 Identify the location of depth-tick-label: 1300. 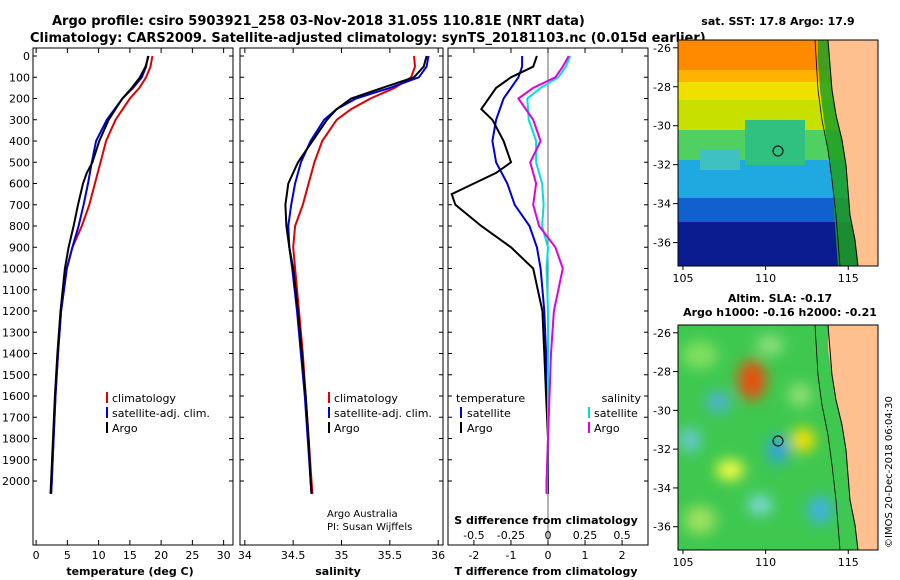
(16, 332).